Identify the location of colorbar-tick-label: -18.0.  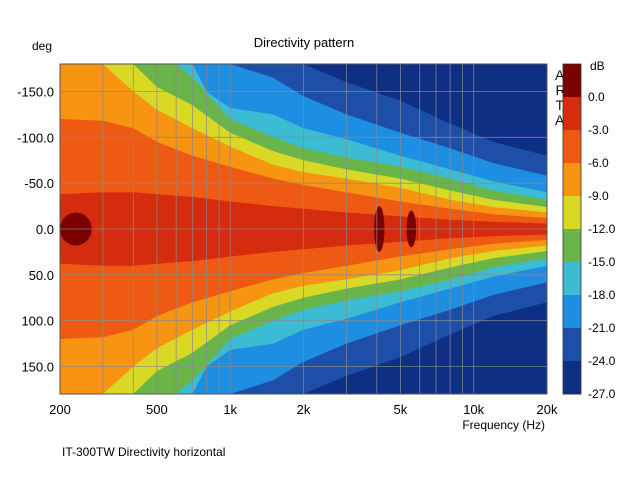
(602, 295).